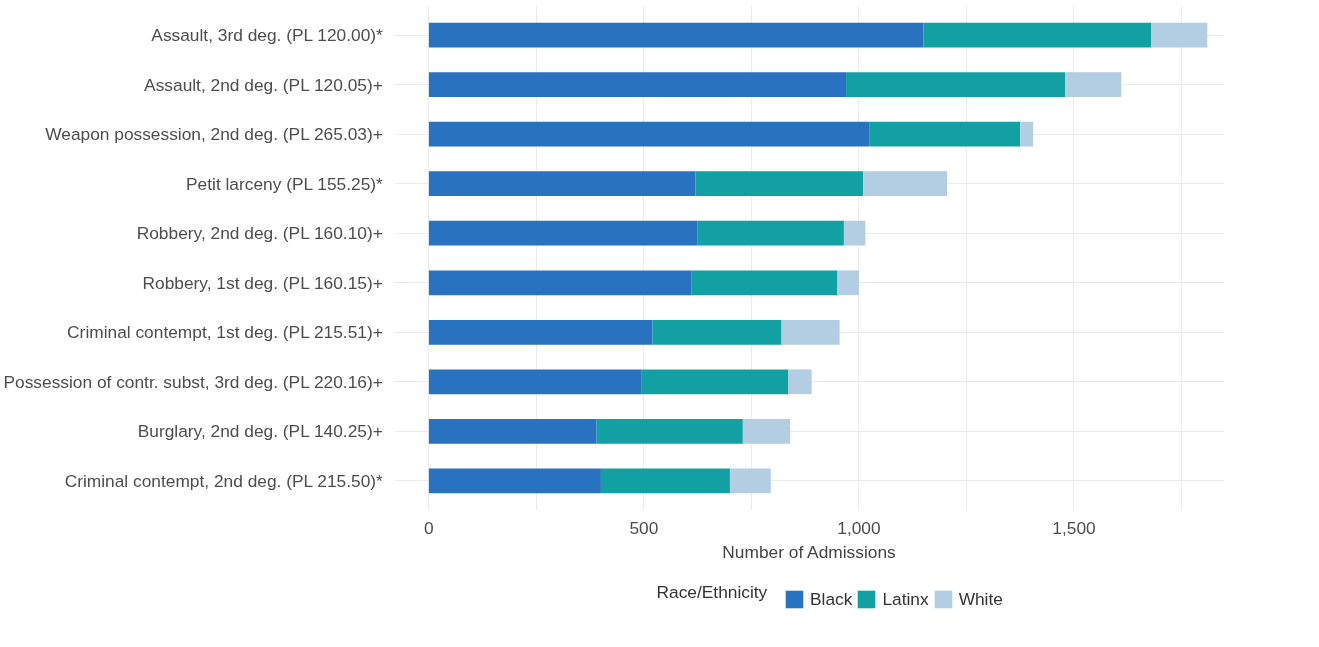  What do you see at coordinates (224, 480) in the screenshot?
I see `y-tick-label: Criminal contempt, 2nd deg. (PL 215.50)*` at bounding box center [224, 480].